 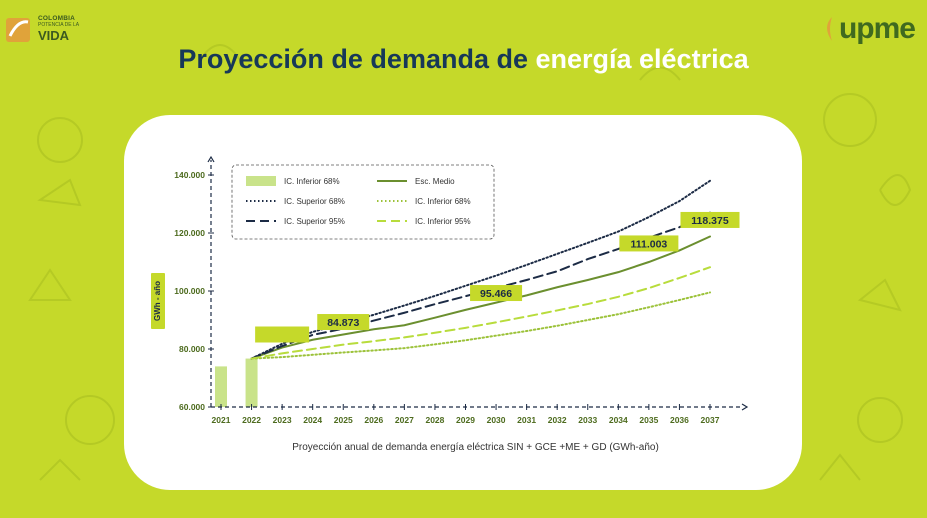 I want to click on y-tick-label: 120.000, so click(x=189, y=233).